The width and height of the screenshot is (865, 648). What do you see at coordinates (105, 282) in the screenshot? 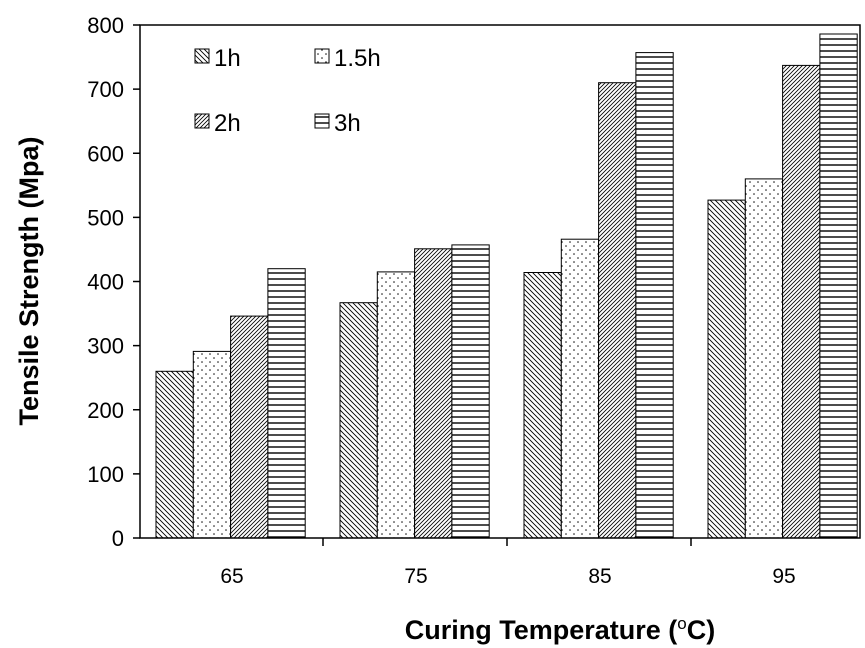
I see `y-tick-label: 400` at bounding box center [105, 282].